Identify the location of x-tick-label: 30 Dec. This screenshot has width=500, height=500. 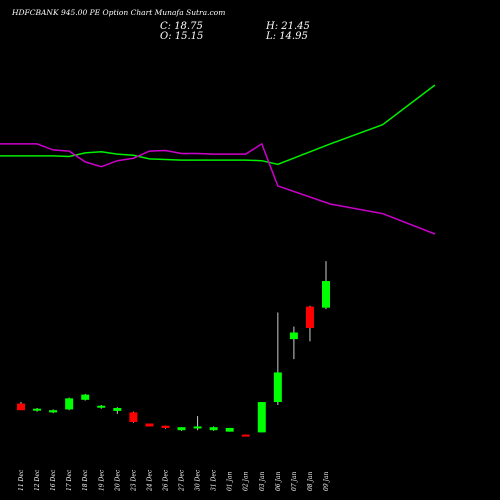
(198, 480).